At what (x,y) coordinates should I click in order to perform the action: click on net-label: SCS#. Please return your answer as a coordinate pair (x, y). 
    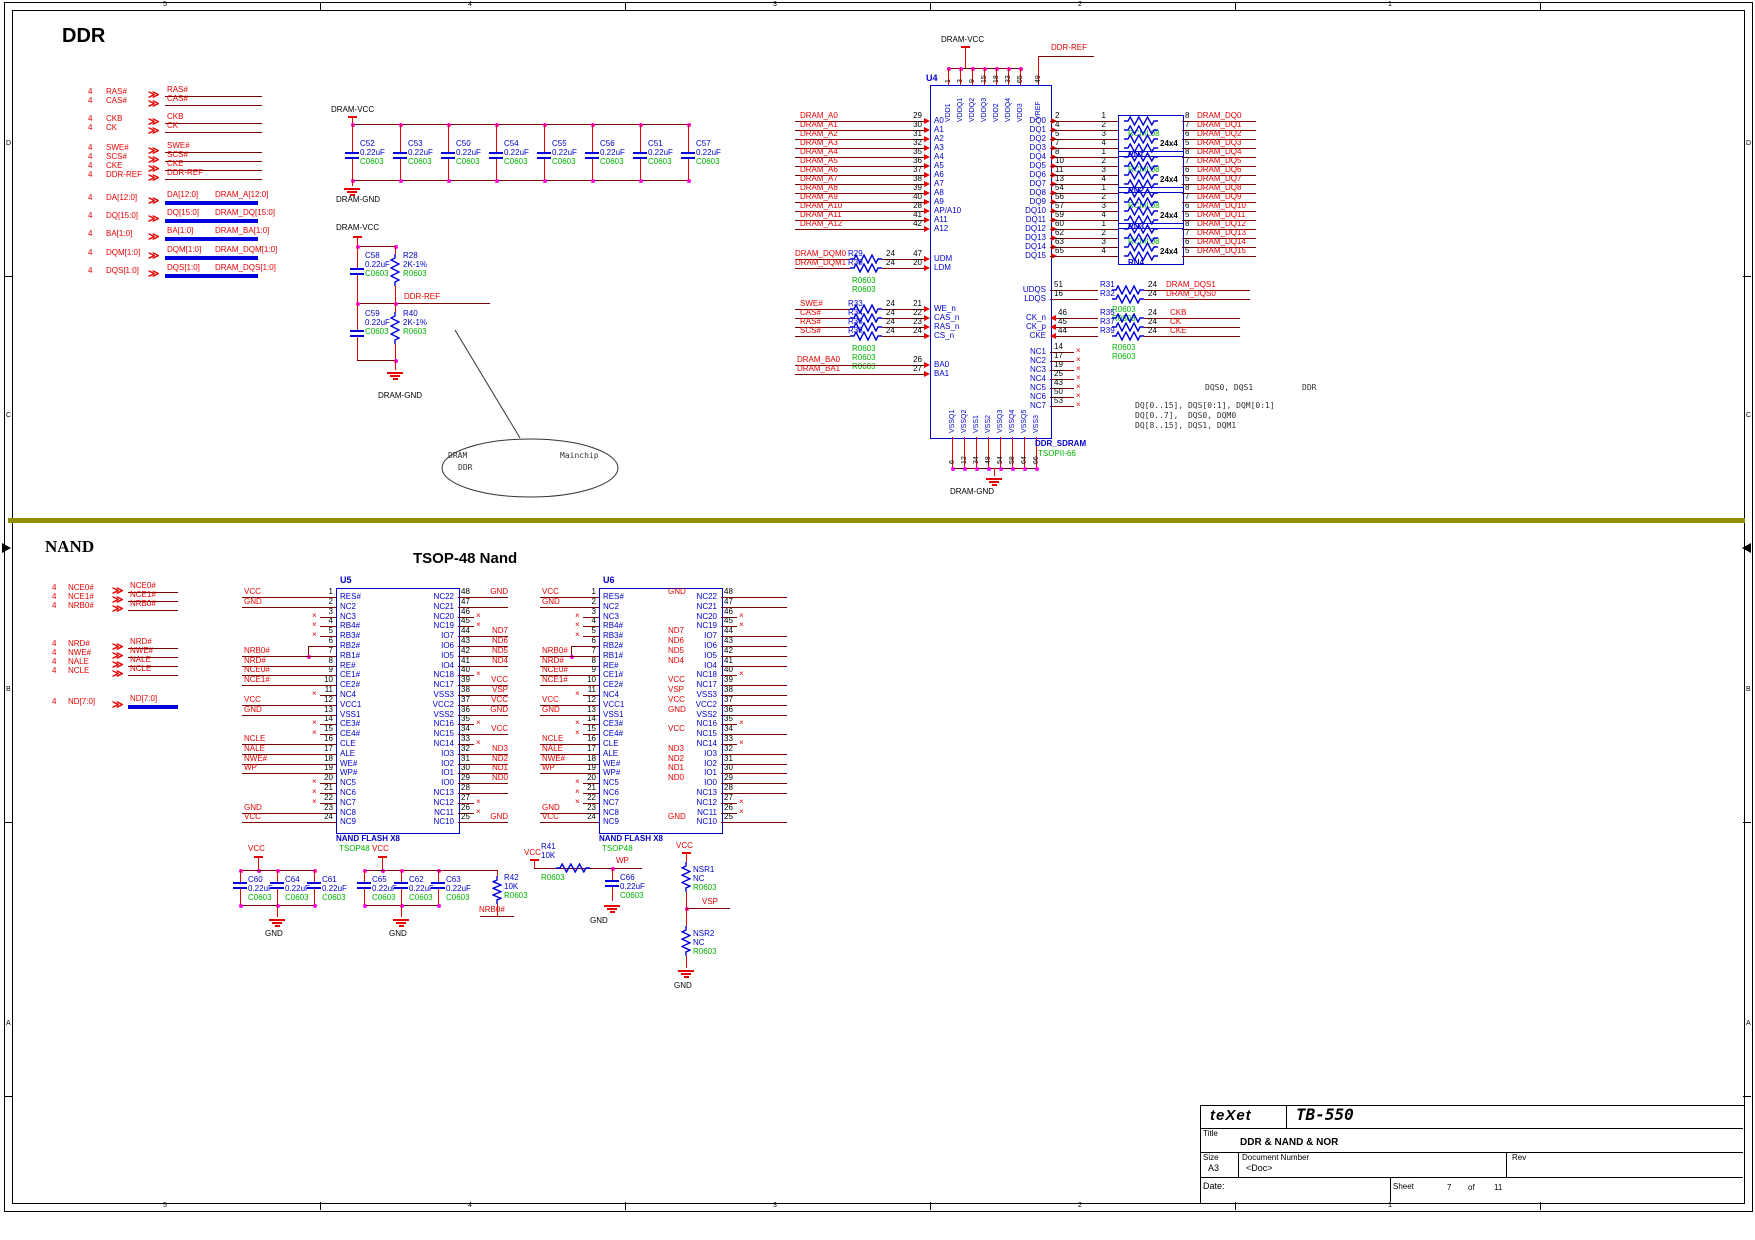
    Looking at the image, I should click on (177, 154).